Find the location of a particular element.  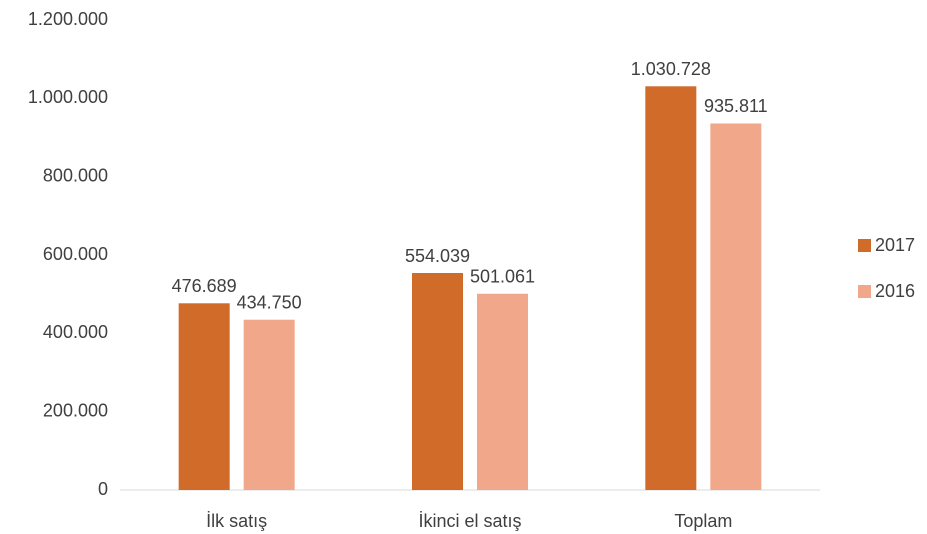

y-tick-label: 1.200.000 is located at coordinates (68, 19).